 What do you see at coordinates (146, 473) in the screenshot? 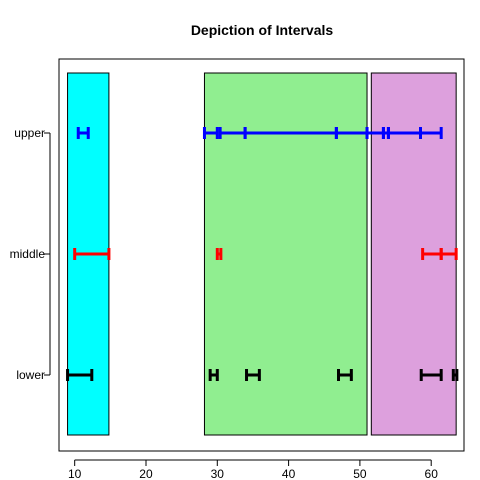
I see `x-tick-label-20: 20` at bounding box center [146, 473].